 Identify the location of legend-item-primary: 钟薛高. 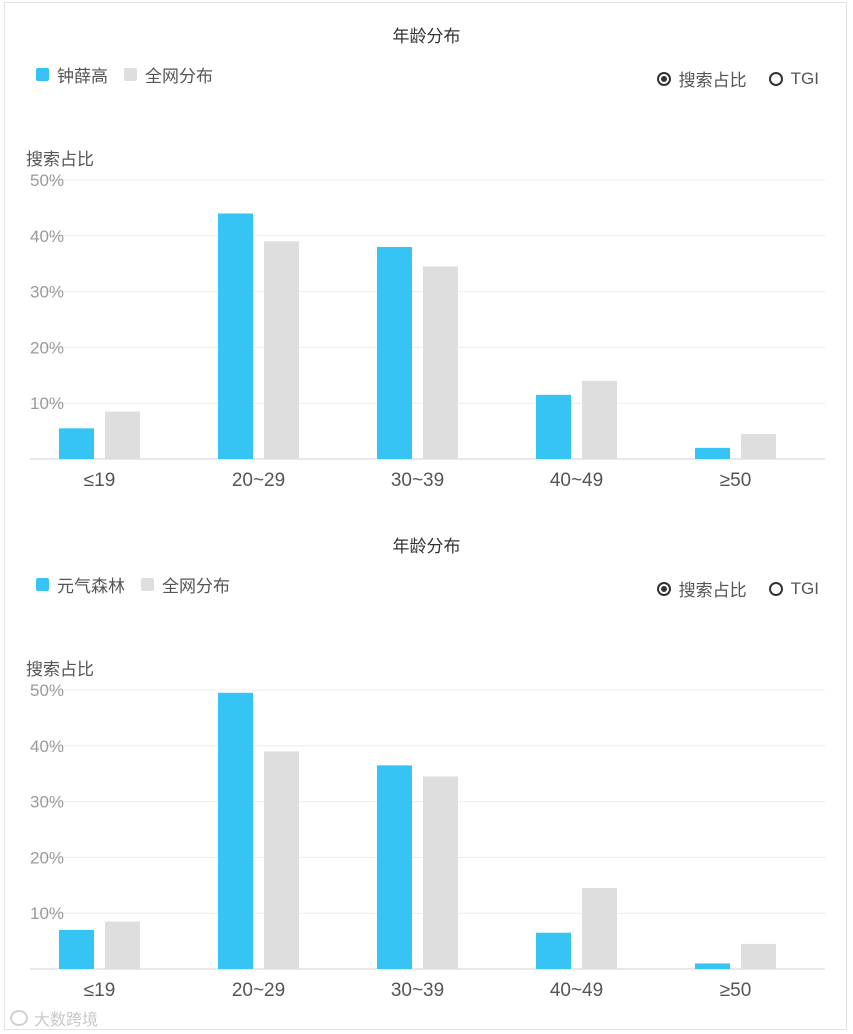
(72, 74).